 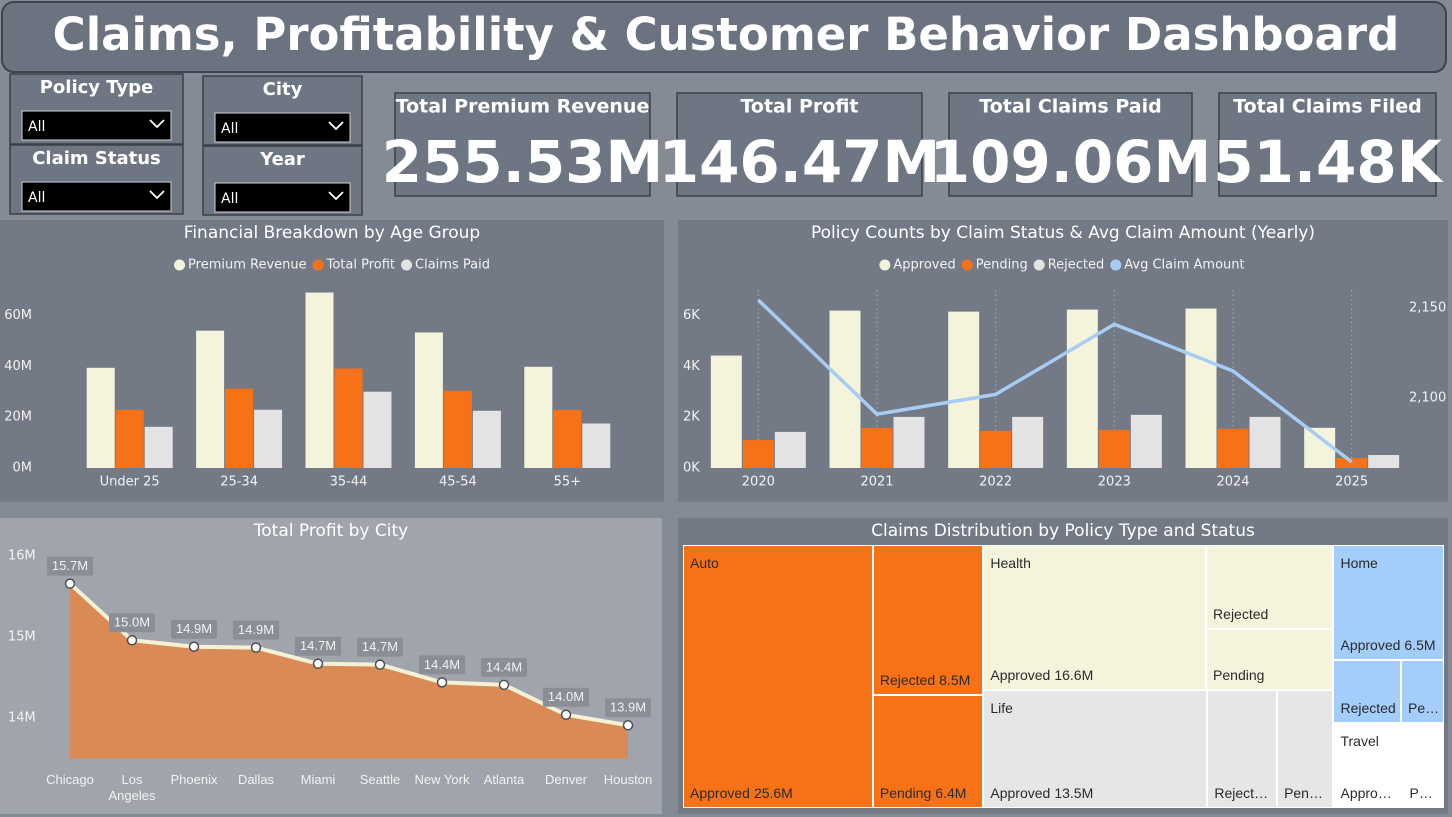 What do you see at coordinates (773, 793) in the screenshot?
I see `status-value: 25.6M` at bounding box center [773, 793].